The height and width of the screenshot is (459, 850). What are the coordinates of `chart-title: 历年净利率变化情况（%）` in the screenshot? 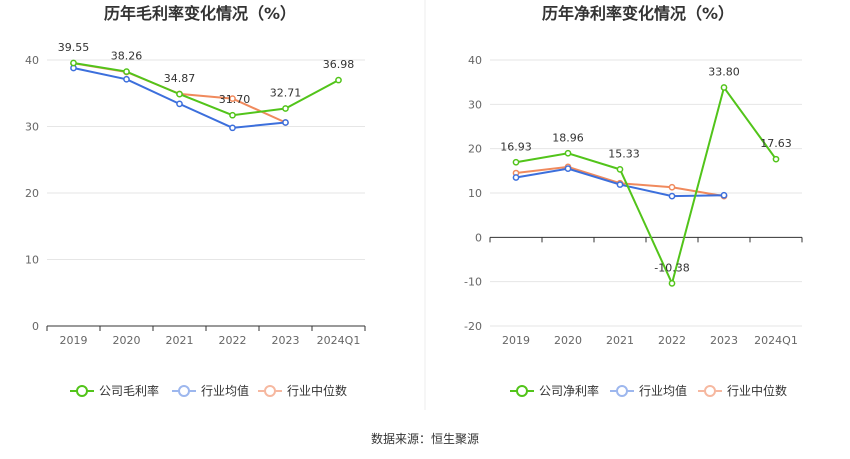 It's located at (638, 13).